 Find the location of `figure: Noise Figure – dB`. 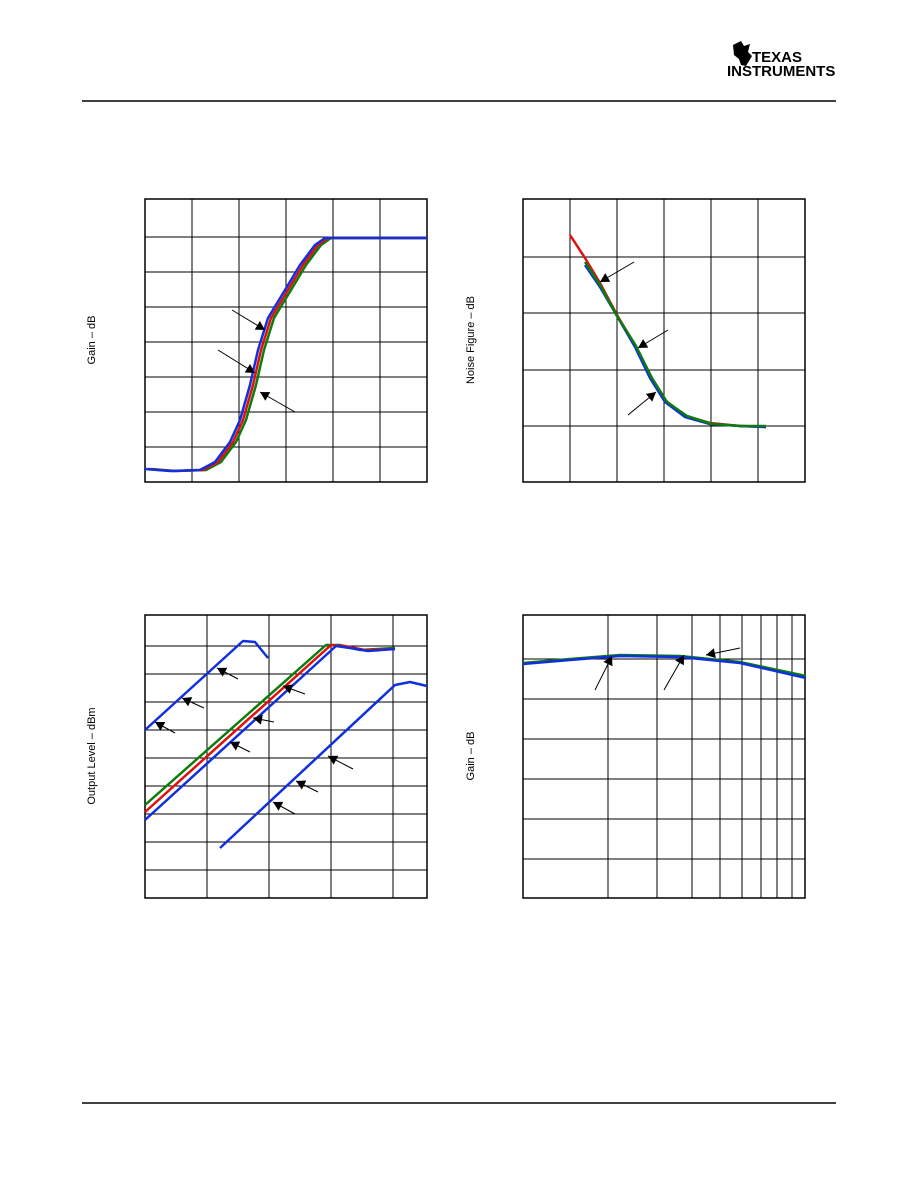

figure: Noise Figure – dB is located at coordinates (635, 340).